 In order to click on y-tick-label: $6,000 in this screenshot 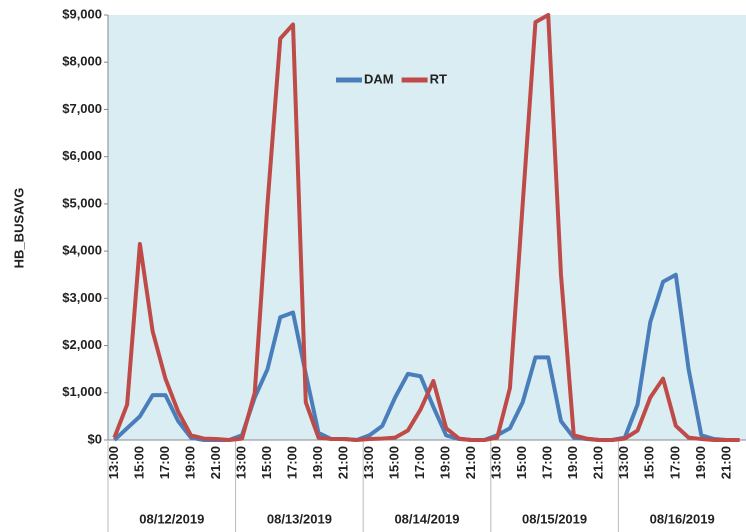, I will do `click(82, 155)`.